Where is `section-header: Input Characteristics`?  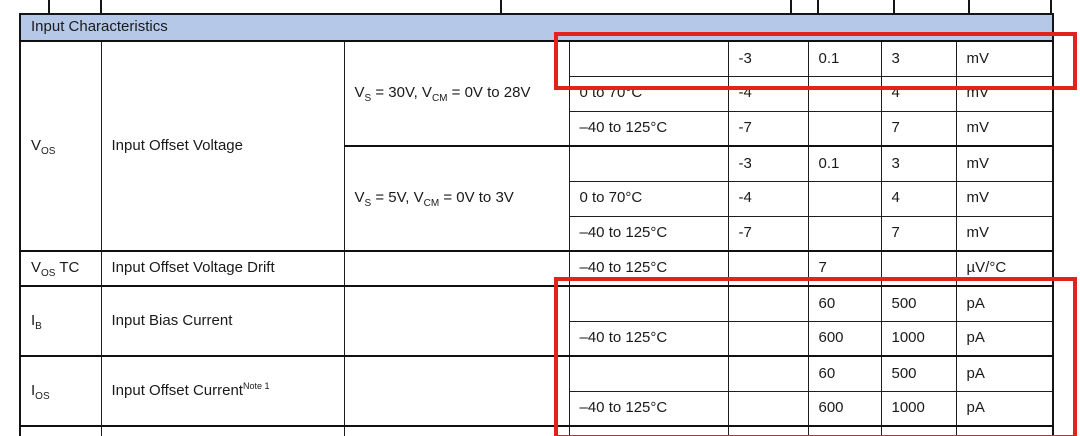 section-header: Input Characteristics is located at coordinates (536, 27).